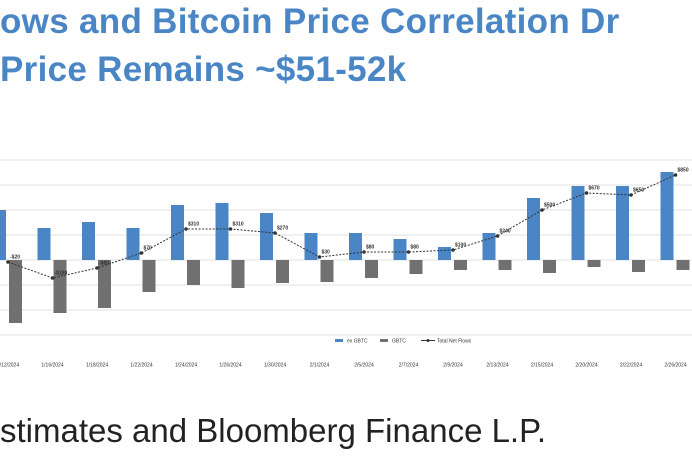  I want to click on x-tick-label: 2/22/2024, so click(631, 365).